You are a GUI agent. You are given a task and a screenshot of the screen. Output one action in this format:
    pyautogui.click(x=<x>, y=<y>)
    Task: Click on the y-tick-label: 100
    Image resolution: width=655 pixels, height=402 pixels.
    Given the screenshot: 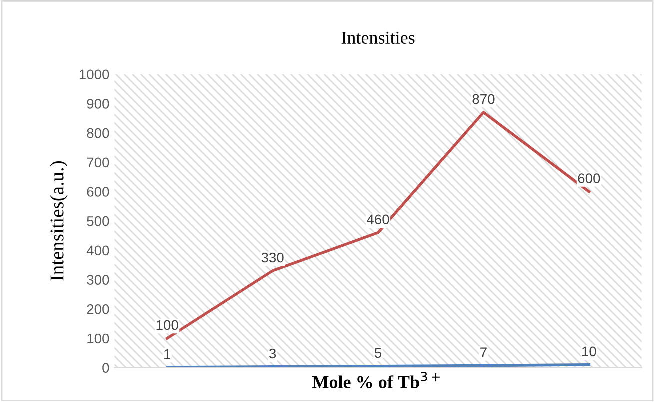 What is the action you would take?
    pyautogui.click(x=99, y=339)
    